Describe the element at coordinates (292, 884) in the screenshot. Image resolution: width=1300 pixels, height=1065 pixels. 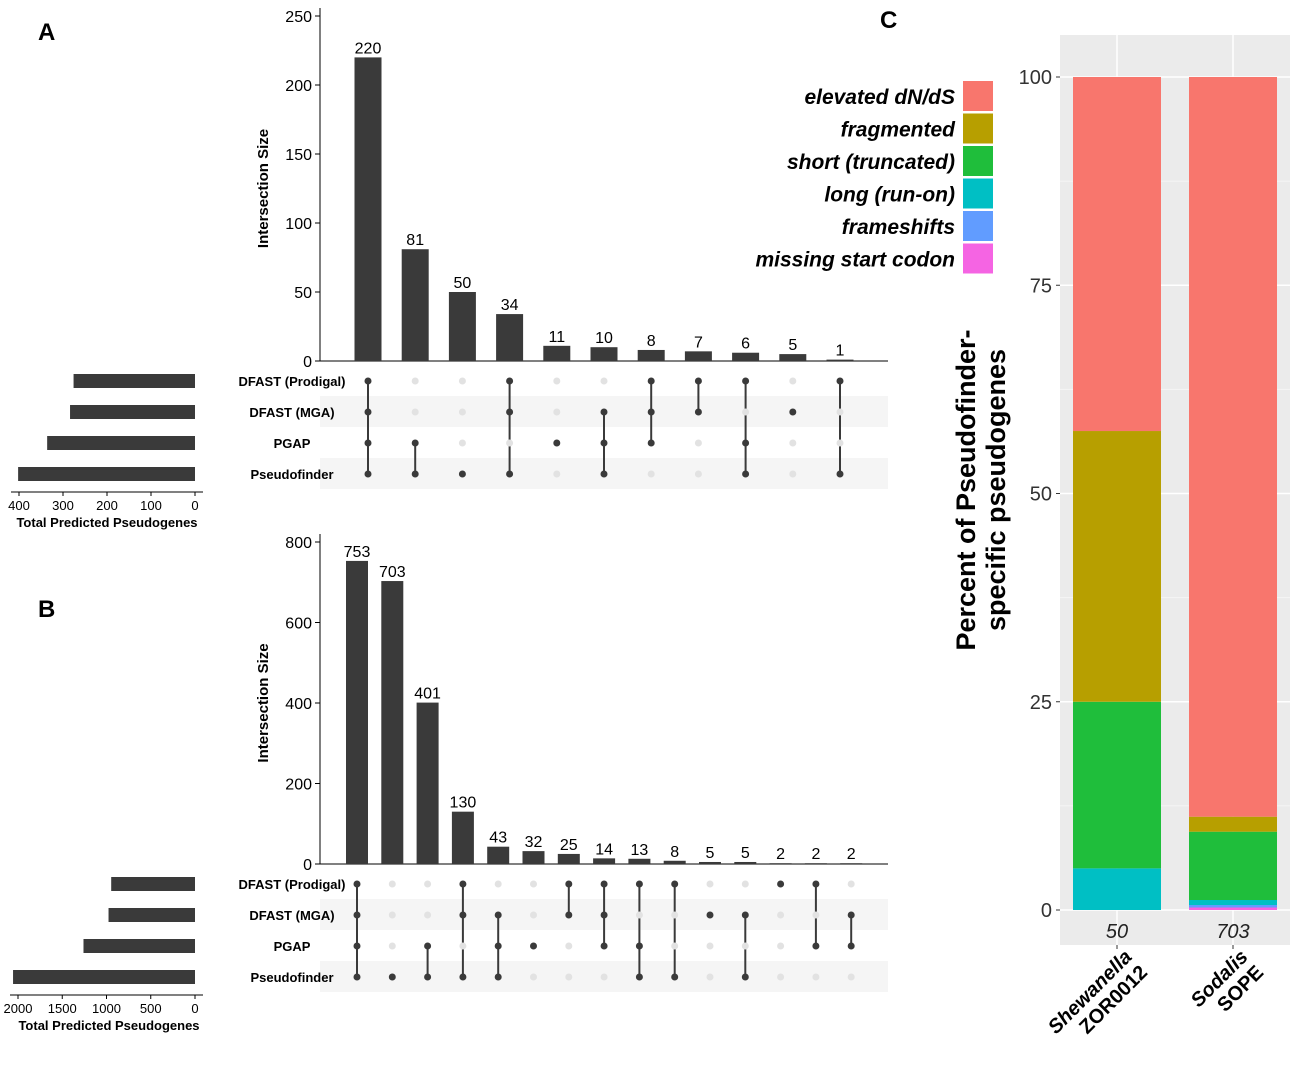
I see `set-label: DFAST (Prodigal)` at that location.